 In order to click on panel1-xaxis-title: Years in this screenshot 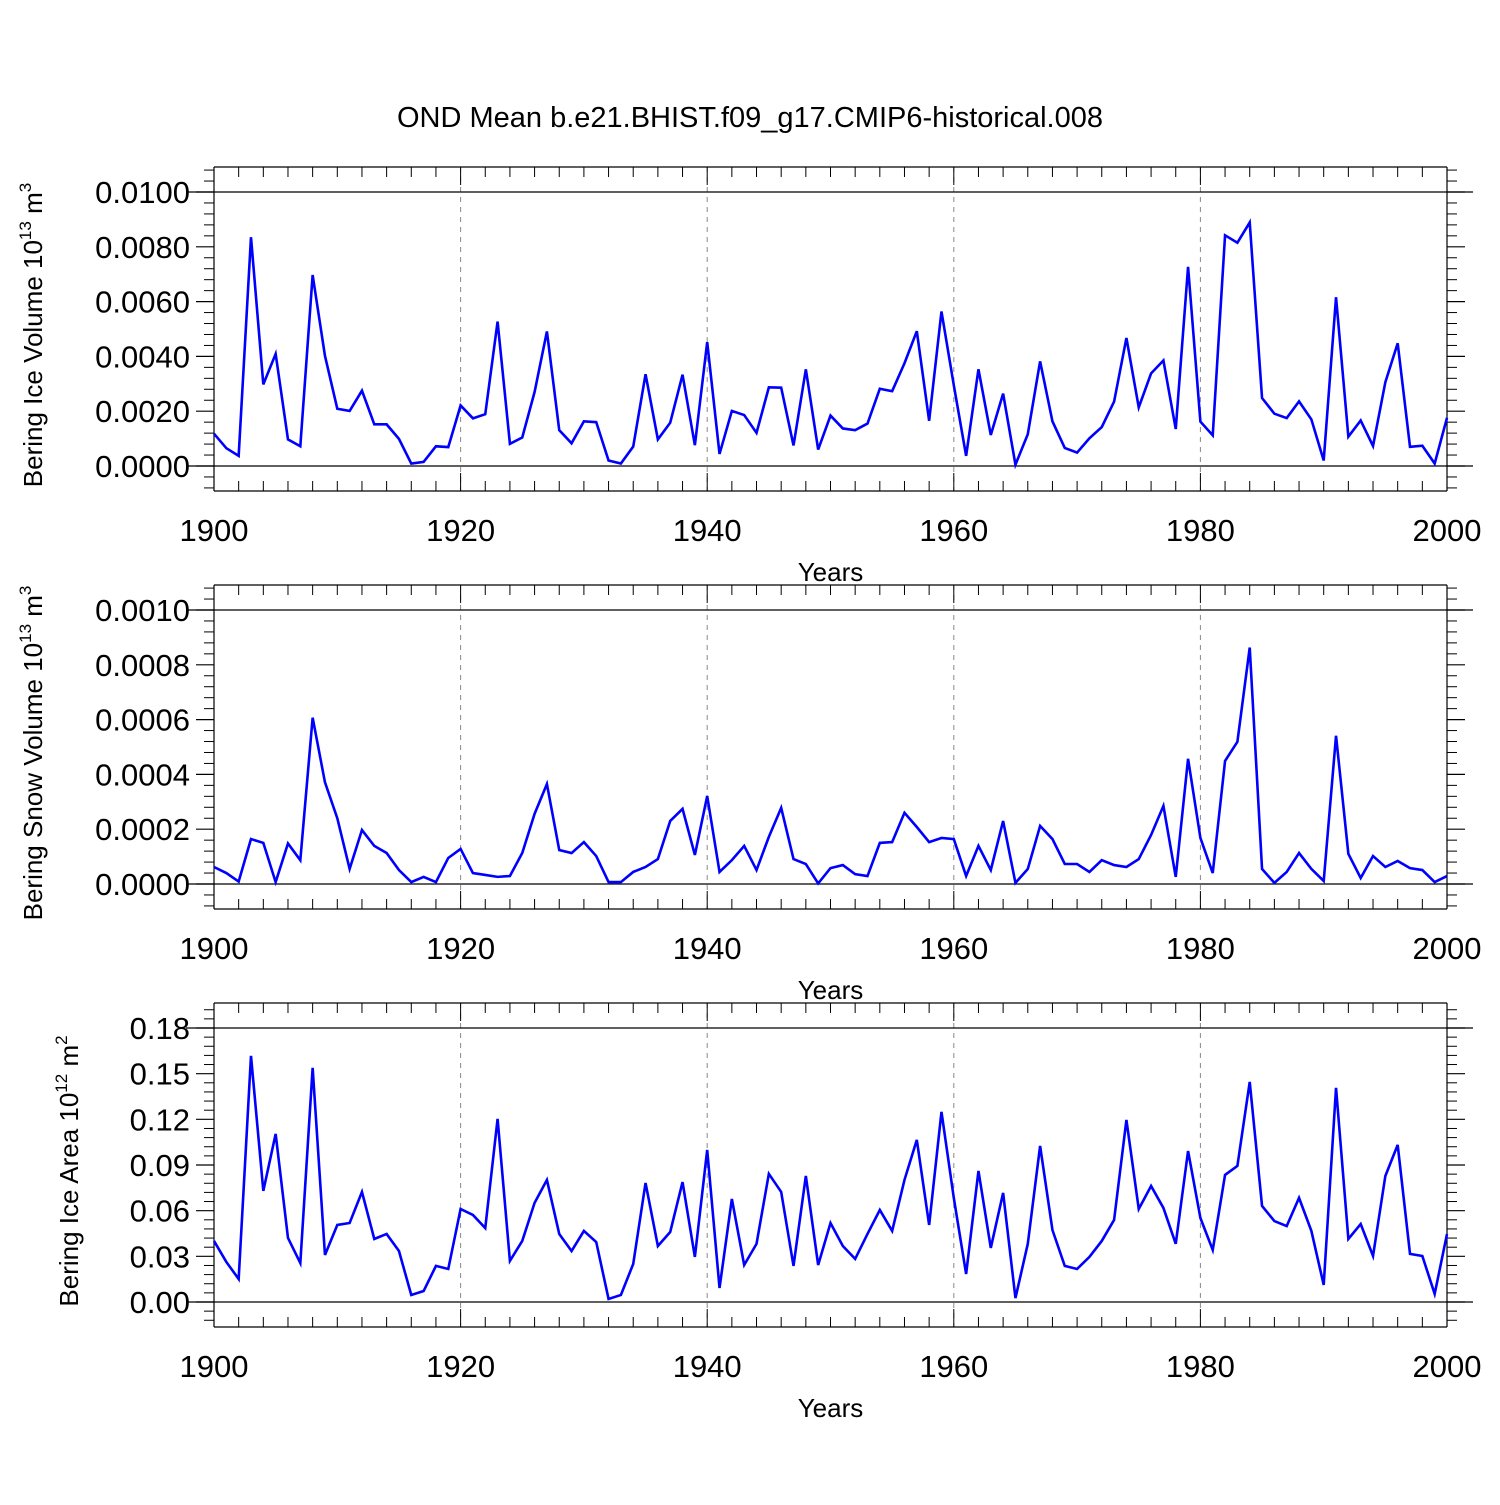, I will do `click(831, 572)`.